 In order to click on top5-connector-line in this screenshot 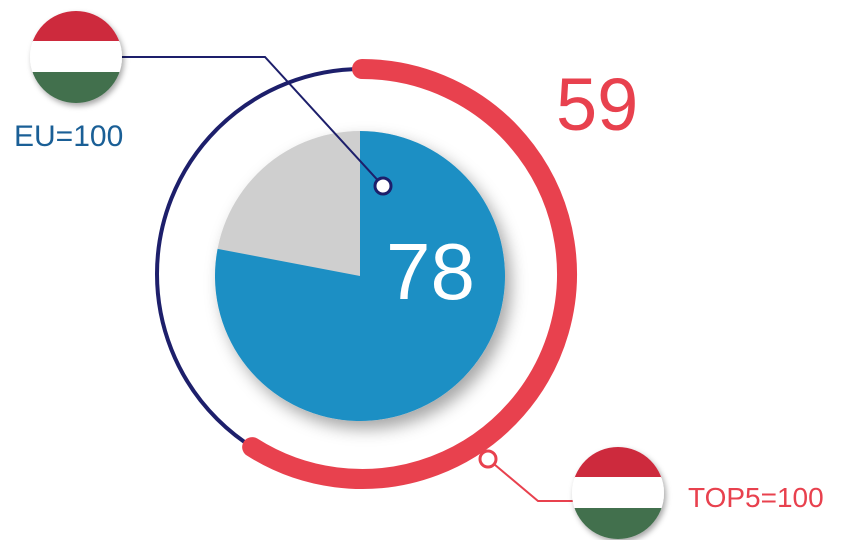, I will do `click(534, 480)`.